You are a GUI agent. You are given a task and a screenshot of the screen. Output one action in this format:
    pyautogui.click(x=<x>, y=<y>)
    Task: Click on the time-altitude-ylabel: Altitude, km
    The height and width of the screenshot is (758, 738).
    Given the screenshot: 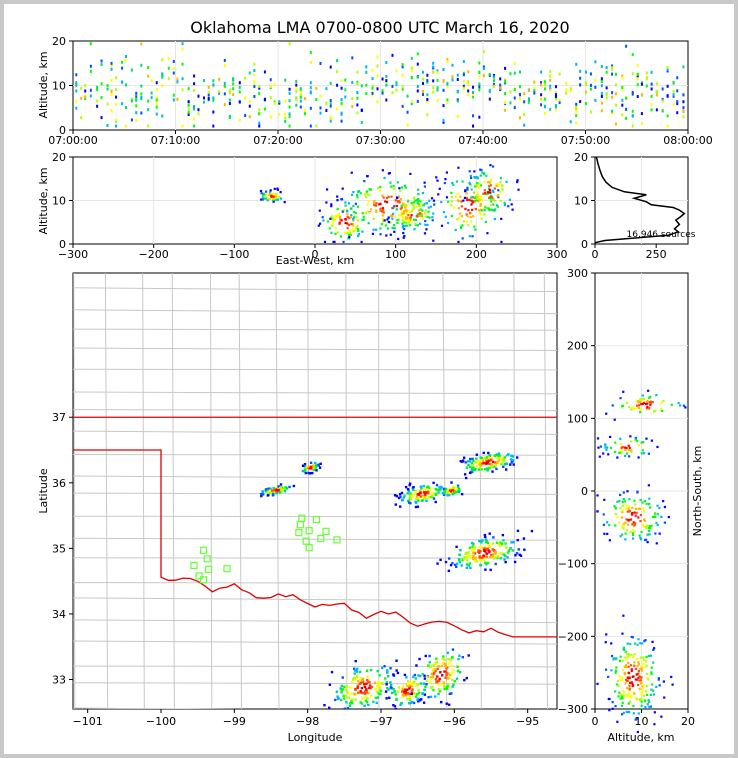 What is the action you would take?
    pyautogui.click(x=43, y=84)
    